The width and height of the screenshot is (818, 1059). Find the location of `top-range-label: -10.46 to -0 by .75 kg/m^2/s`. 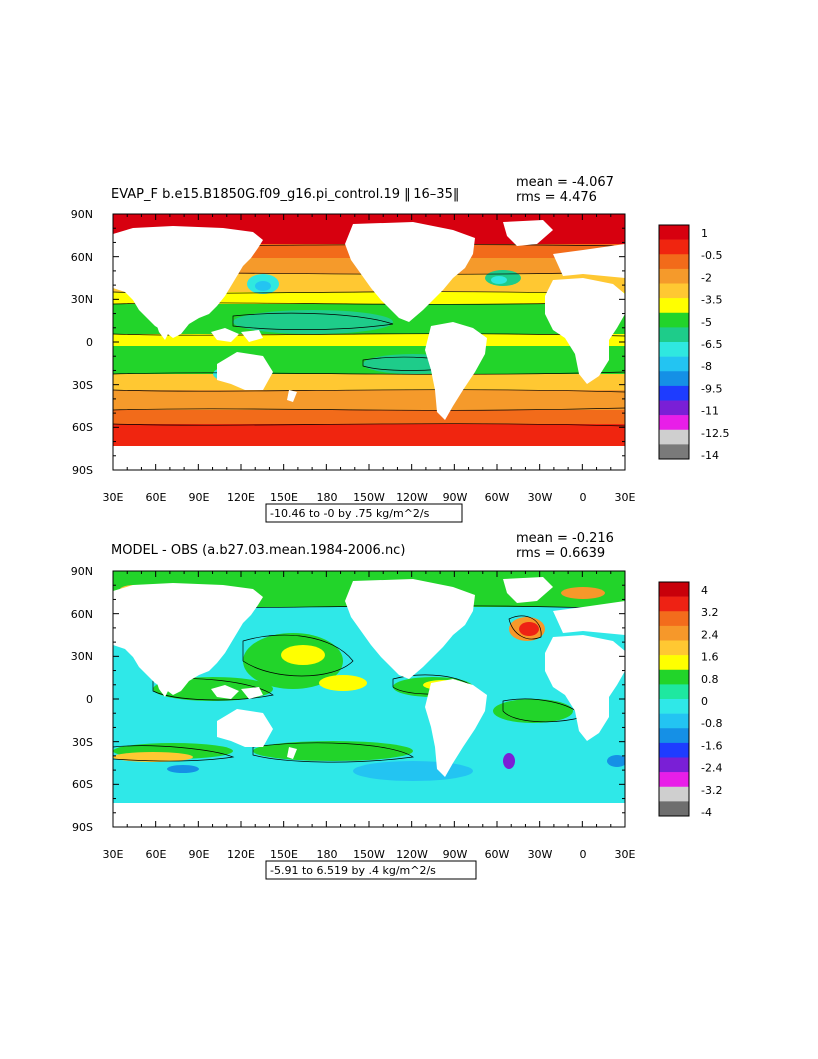

top-range-label: -10.46 to -0 by .75 kg/m^2/s is located at coordinates (350, 513).